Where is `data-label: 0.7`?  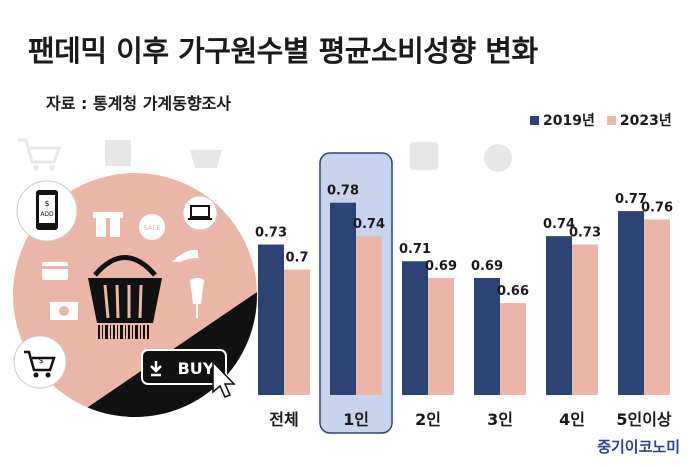
data-label: 0.7 is located at coordinates (296, 258).